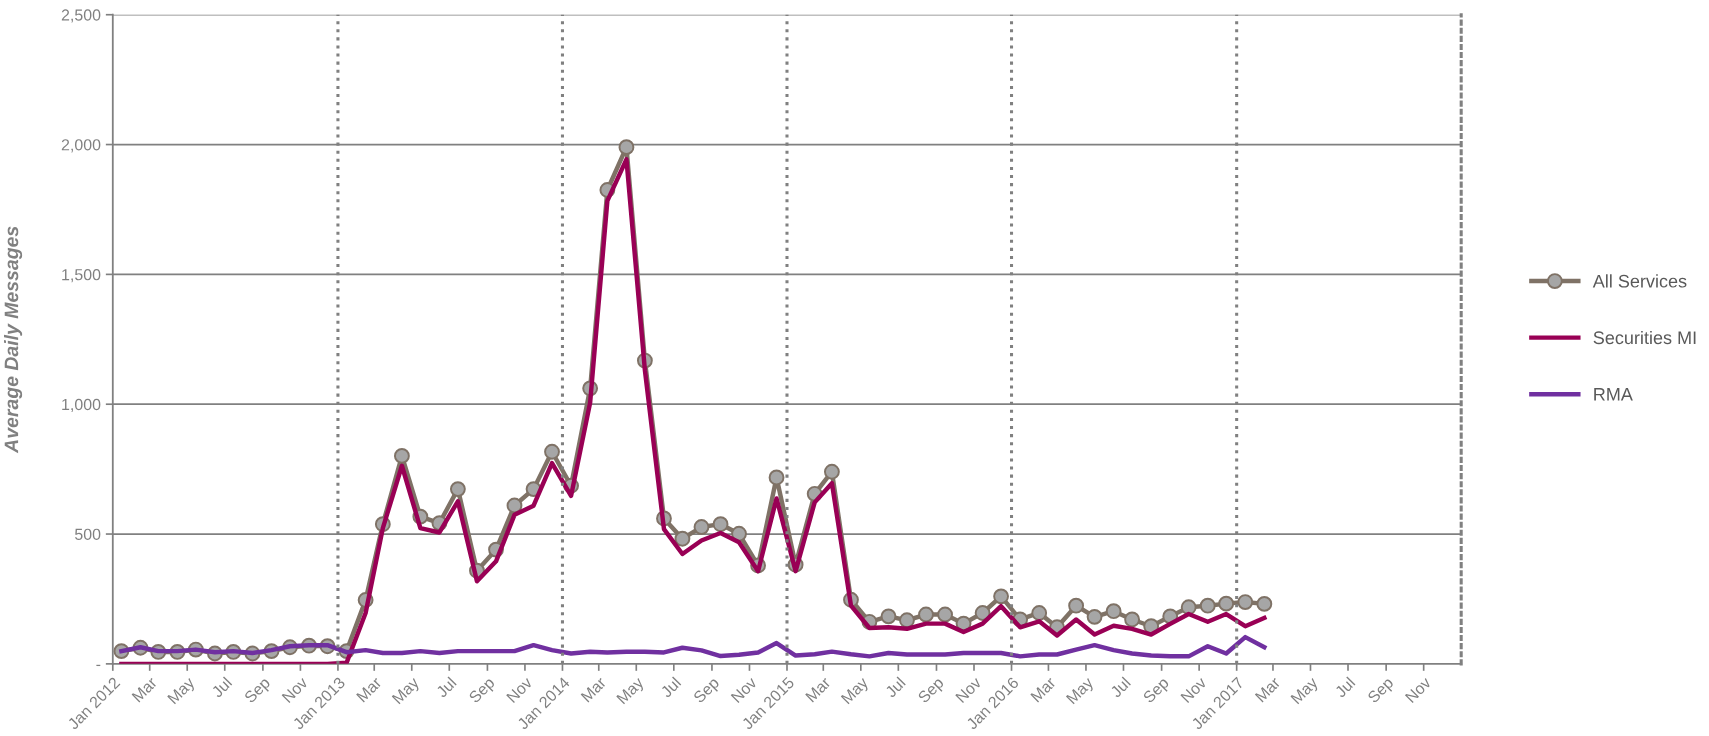 The height and width of the screenshot is (736, 1709). I want to click on legend-label: All Services, so click(1639, 281).